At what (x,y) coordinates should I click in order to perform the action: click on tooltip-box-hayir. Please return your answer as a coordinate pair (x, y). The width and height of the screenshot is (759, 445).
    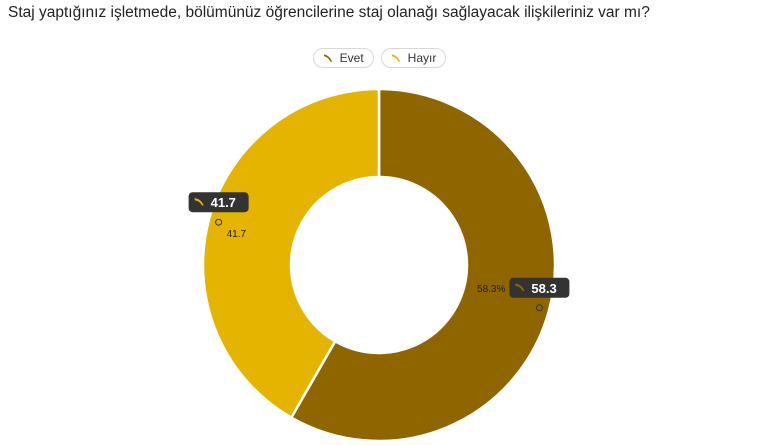
    Looking at the image, I should click on (218, 202).